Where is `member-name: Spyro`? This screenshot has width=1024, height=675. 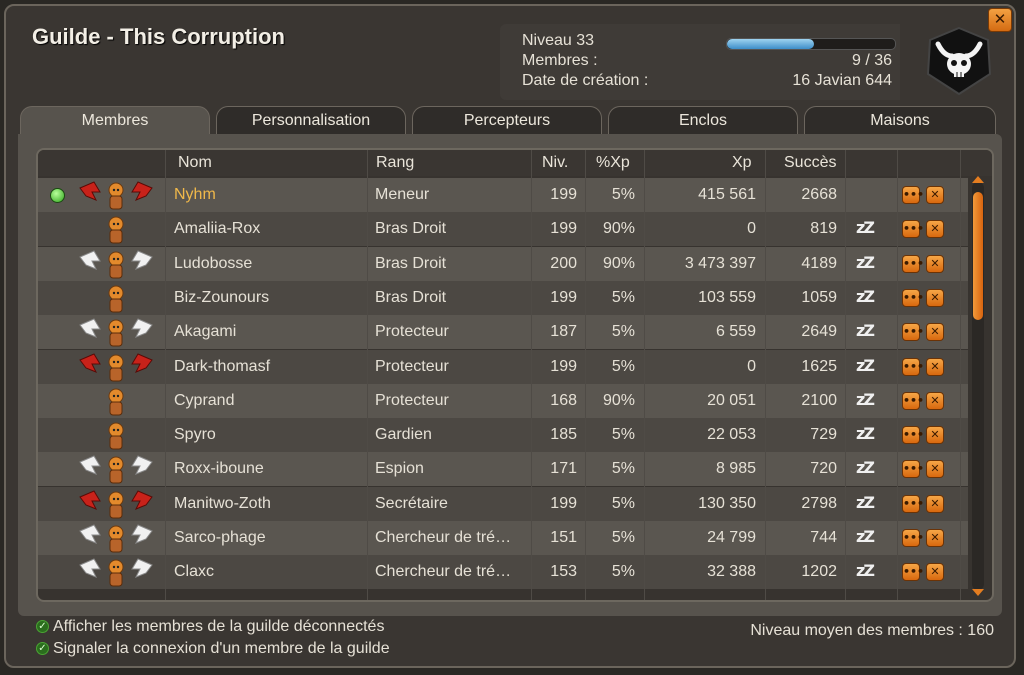
member-name: Spyro is located at coordinates (195, 435).